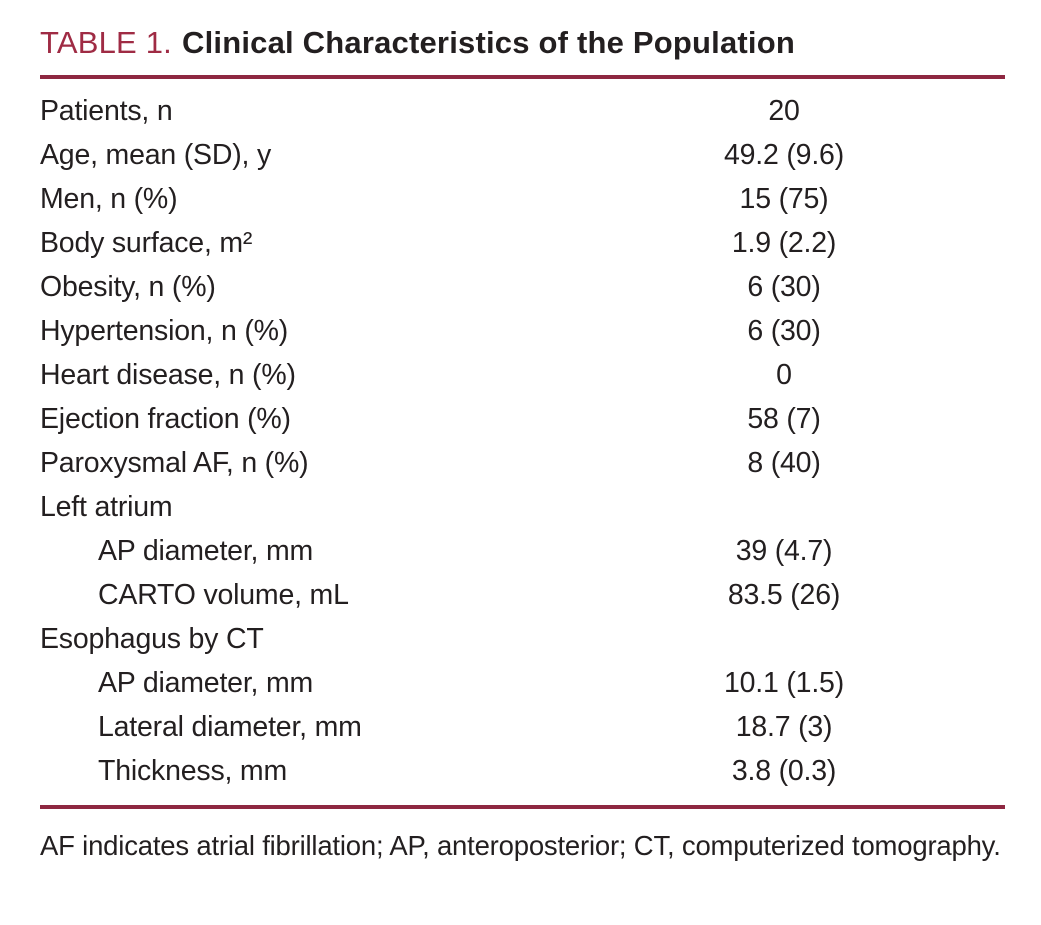  What do you see at coordinates (193, 770) in the screenshot?
I see `row-label: Thickness, mm` at bounding box center [193, 770].